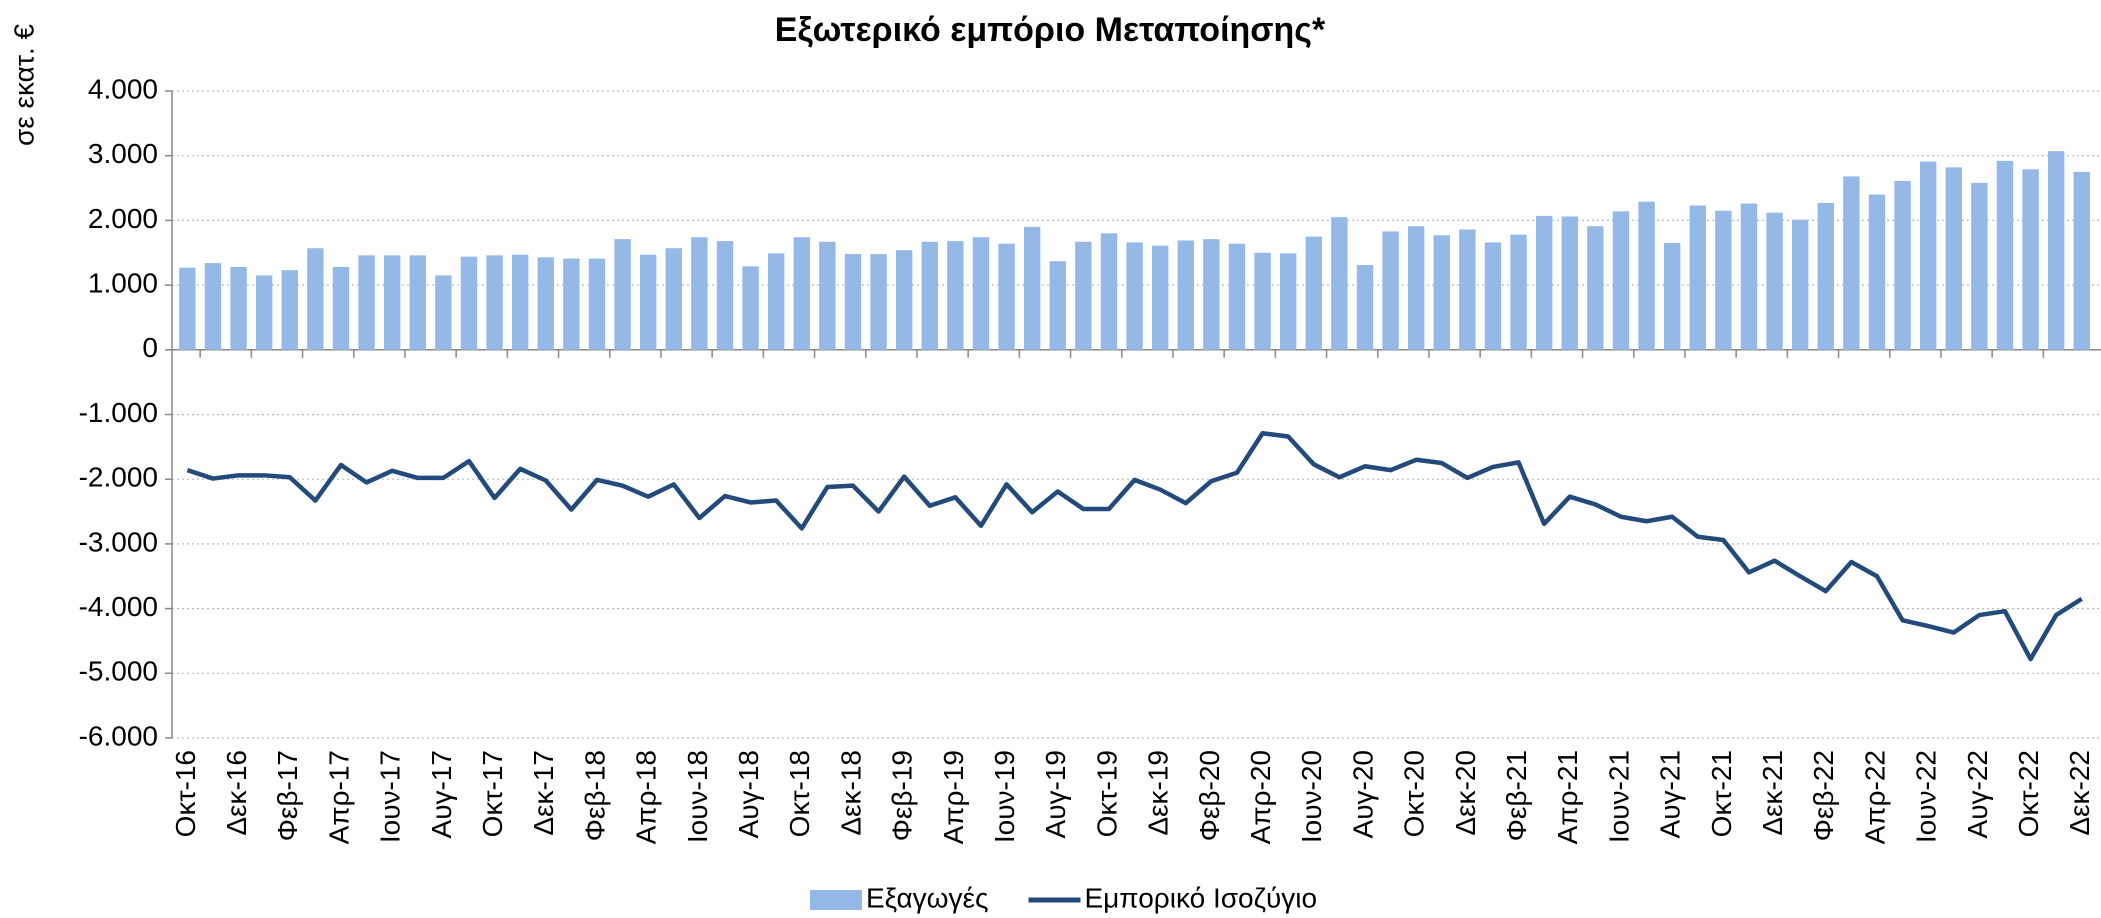  I want to click on y-tick-label: 4.000, so click(123, 88).